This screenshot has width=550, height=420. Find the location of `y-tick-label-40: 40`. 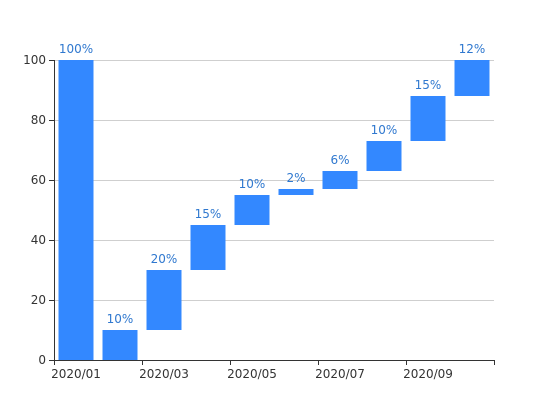

y-tick-label-40: 40 is located at coordinates (38, 240).